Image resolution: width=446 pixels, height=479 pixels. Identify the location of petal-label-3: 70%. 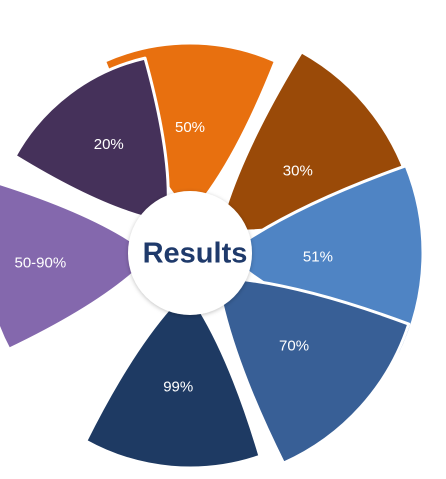
(294, 346).